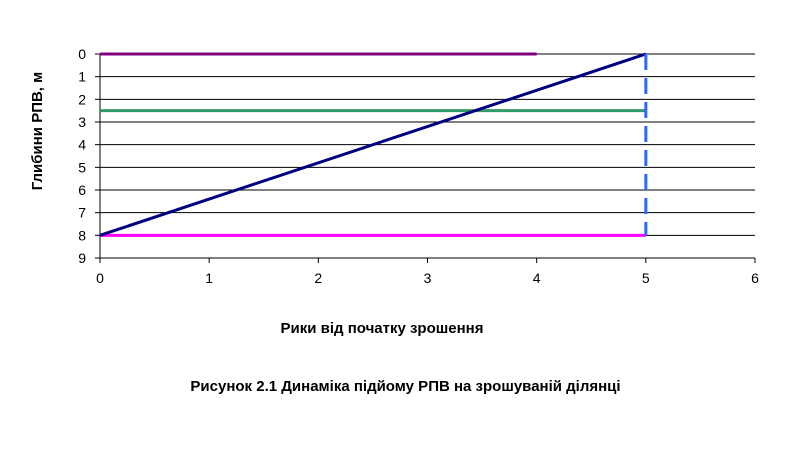  Describe the element at coordinates (82, 213) in the screenshot. I see `y-tick-label-7: 7` at that location.